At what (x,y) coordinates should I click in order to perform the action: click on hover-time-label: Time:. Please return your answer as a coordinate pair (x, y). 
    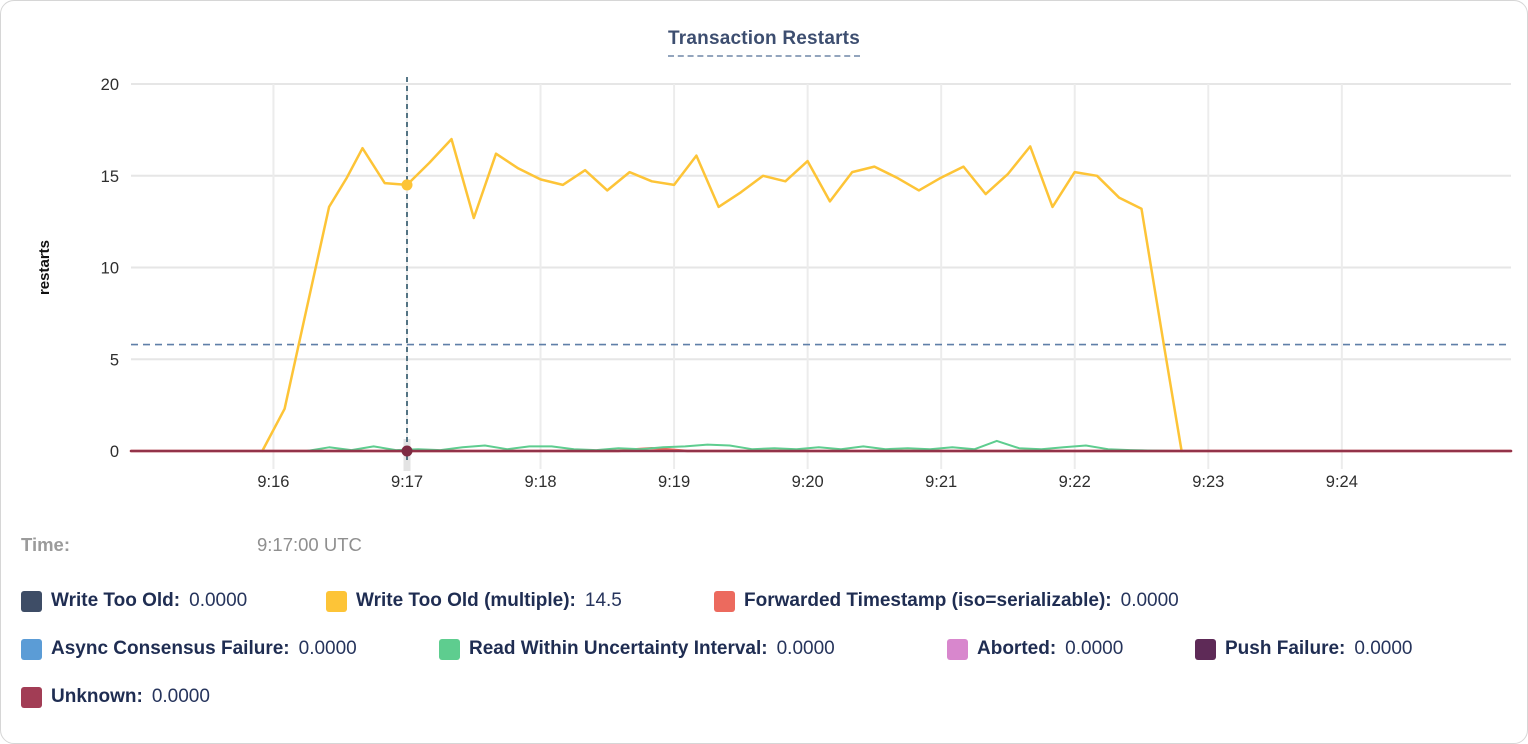
    Looking at the image, I should click on (46, 544).